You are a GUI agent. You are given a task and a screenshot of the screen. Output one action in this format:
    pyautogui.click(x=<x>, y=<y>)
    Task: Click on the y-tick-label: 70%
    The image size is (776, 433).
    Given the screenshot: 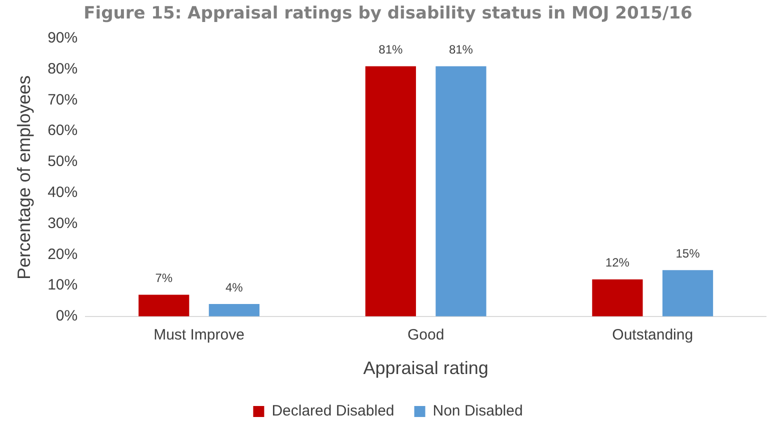 What is the action you would take?
    pyautogui.click(x=63, y=99)
    